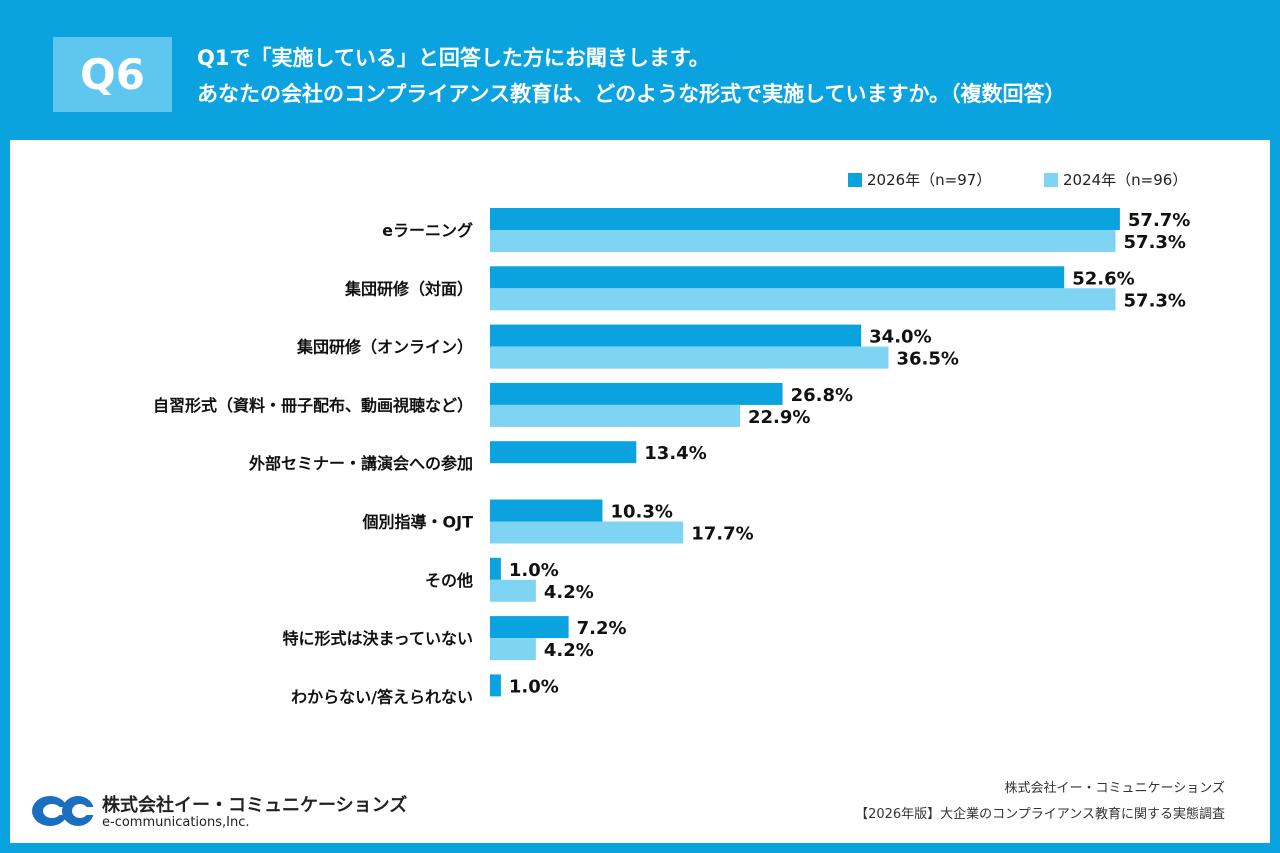  What do you see at coordinates (675, 453) in the screenshot?
I see `data-label: 13.4%` at bounding box center [675, 453].